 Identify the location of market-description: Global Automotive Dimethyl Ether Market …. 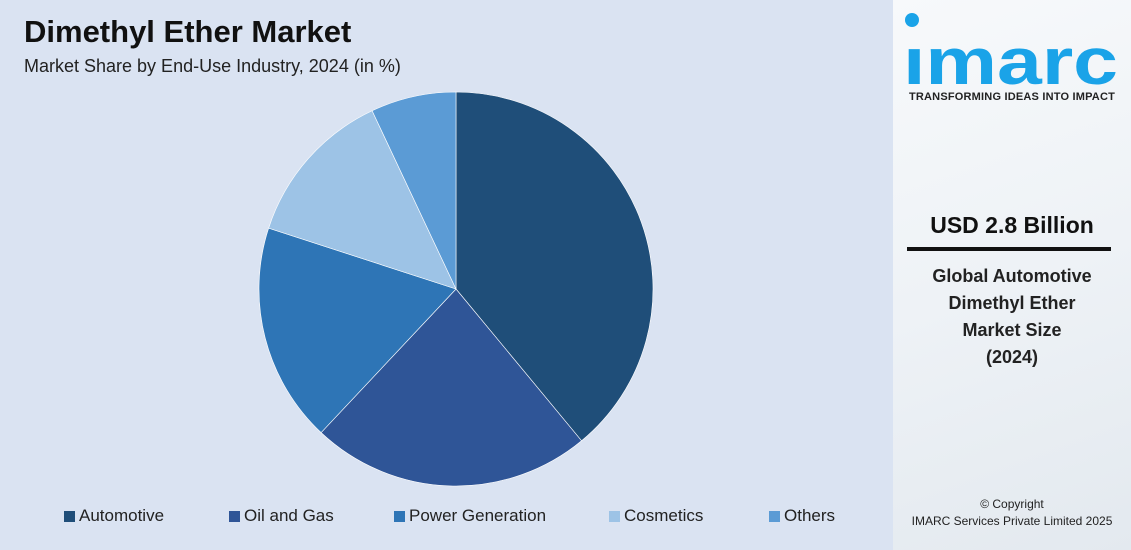
(1012, 317).